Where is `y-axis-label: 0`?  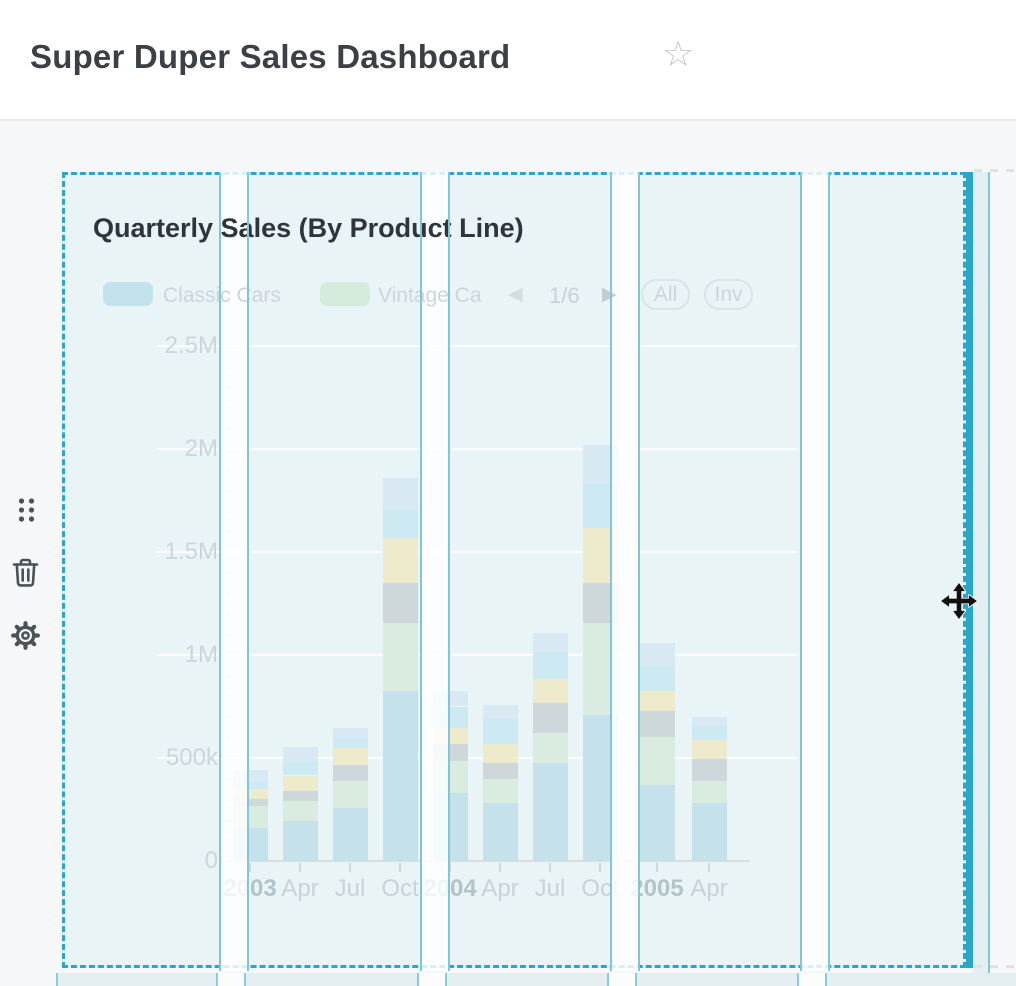 y-axis-label: 0 is located at coordinates (211, 860).